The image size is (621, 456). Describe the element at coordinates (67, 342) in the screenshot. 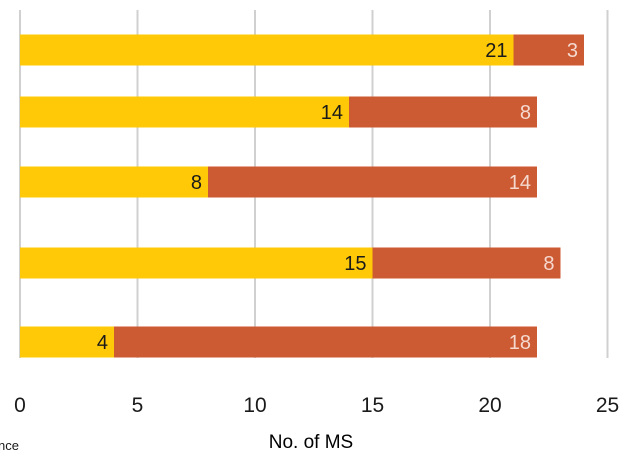

I see `bar-segment-row5-series1` at that location.